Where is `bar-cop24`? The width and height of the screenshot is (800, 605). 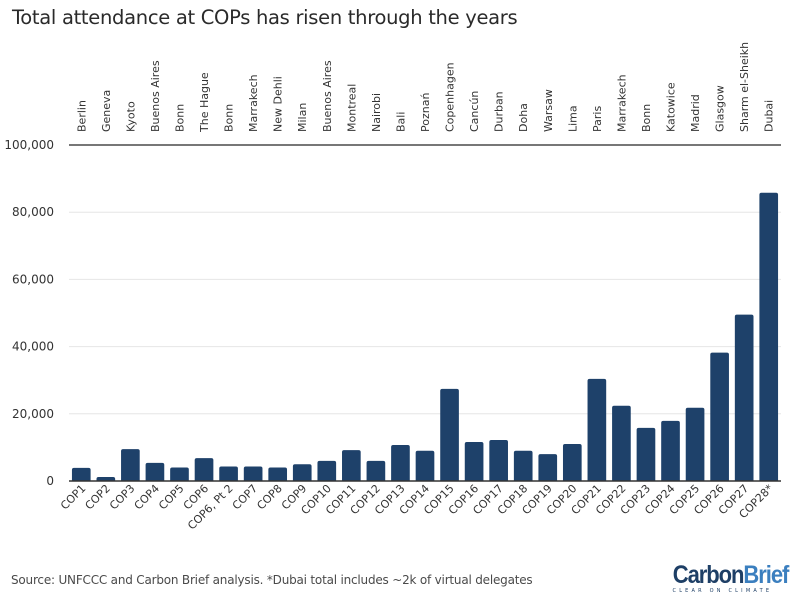
bar-cop24 is located at coordinates (670, 450).